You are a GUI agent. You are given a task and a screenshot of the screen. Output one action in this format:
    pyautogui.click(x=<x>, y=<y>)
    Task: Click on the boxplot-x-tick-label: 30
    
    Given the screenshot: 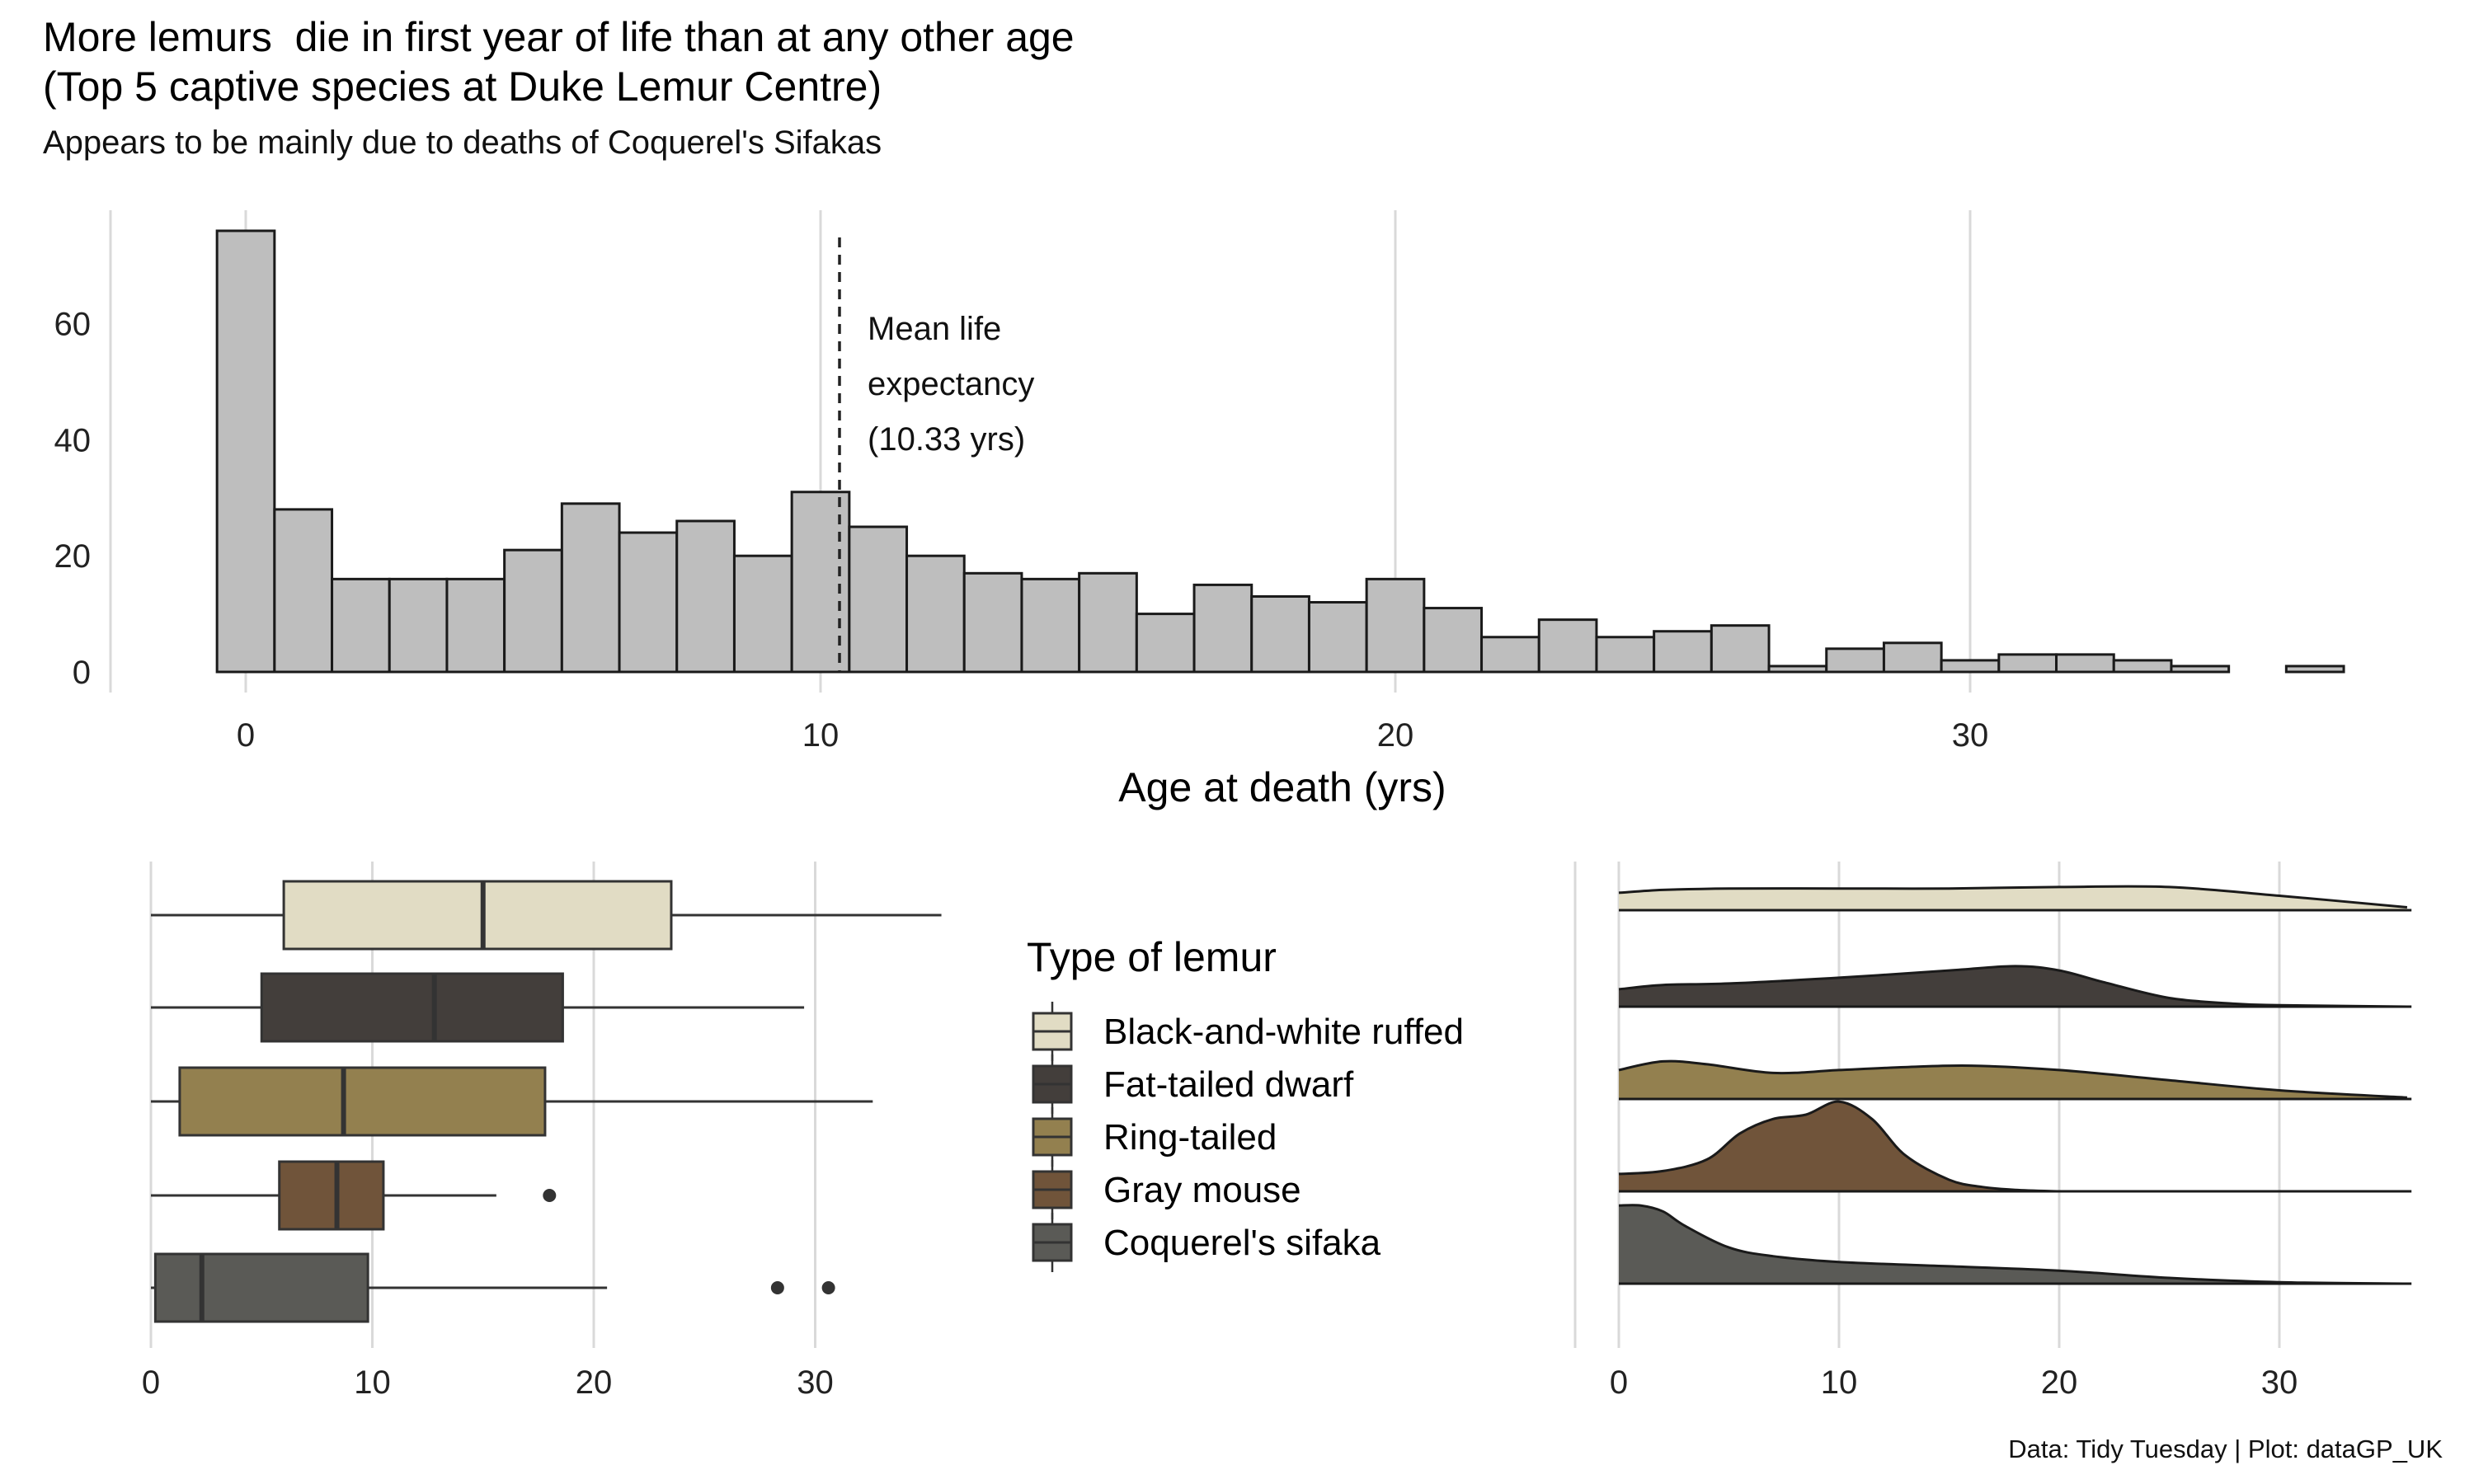 What is the action you would take?
    pyautogui.click(x=815, y=1382)
    